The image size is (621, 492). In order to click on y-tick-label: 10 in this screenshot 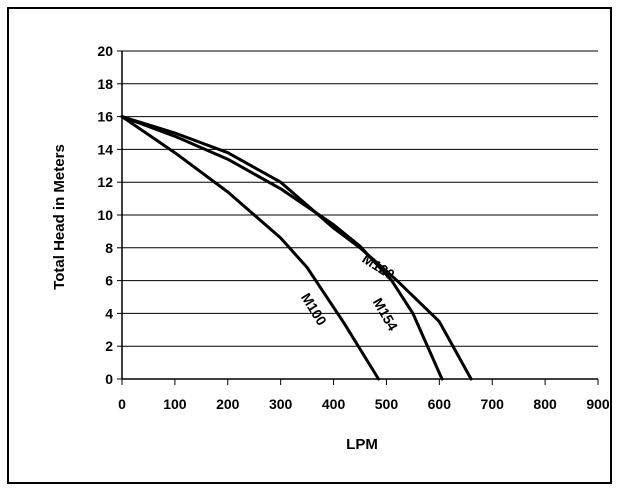, I will do `click(105, 215)`.